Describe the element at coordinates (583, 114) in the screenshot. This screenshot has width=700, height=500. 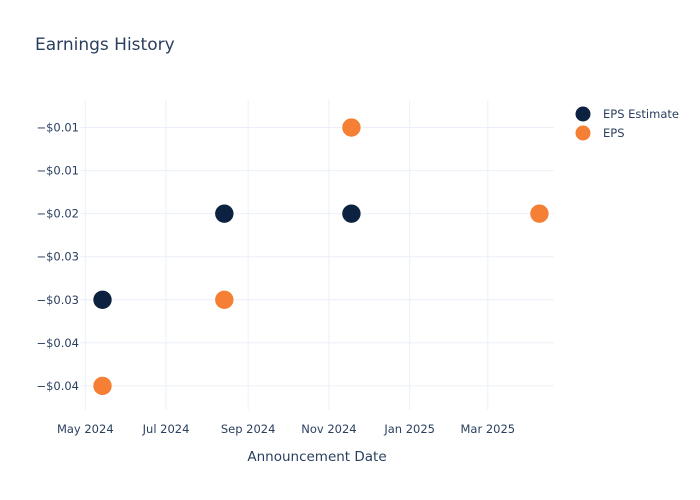
I see `legend-eps-estimate-marker` at that location.